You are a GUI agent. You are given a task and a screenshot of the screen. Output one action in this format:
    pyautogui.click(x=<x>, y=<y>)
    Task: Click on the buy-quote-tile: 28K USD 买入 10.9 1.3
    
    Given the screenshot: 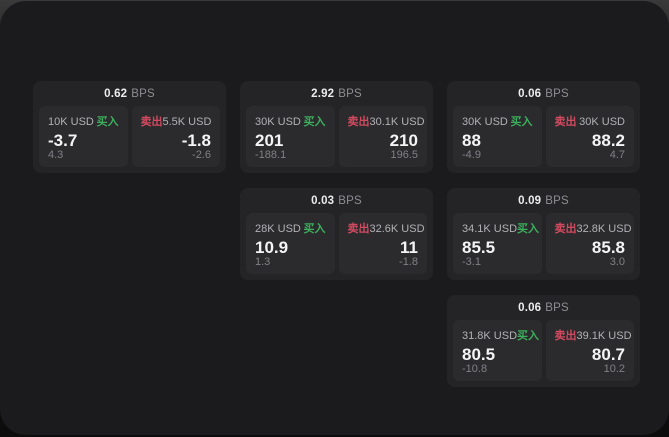 What is the action you would take?
    pyautogui.click(x=290, y=243)
    